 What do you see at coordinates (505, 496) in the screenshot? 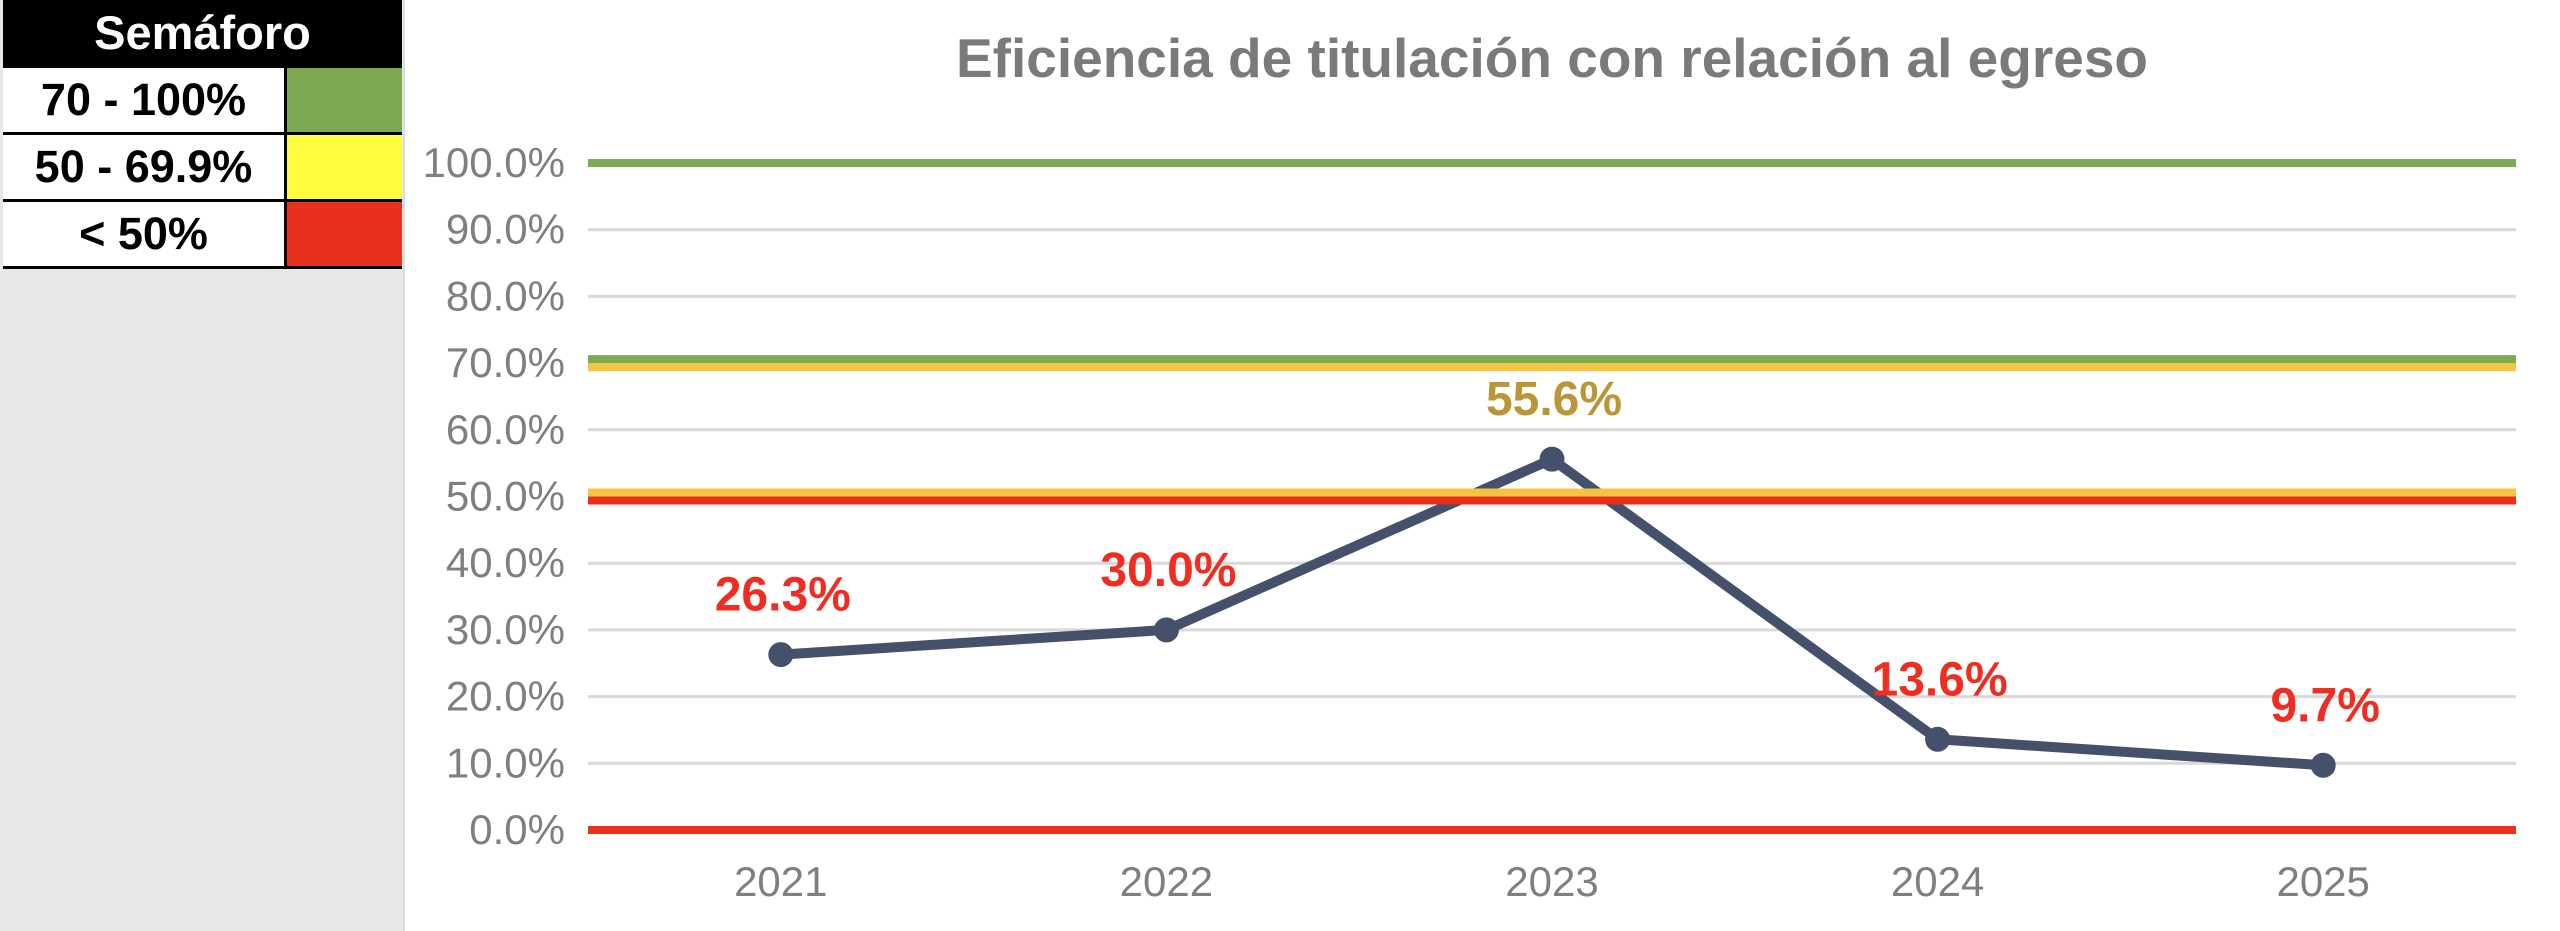
I see `y-axis-tick-label: 50.0%` at bounding box center [505, 496].